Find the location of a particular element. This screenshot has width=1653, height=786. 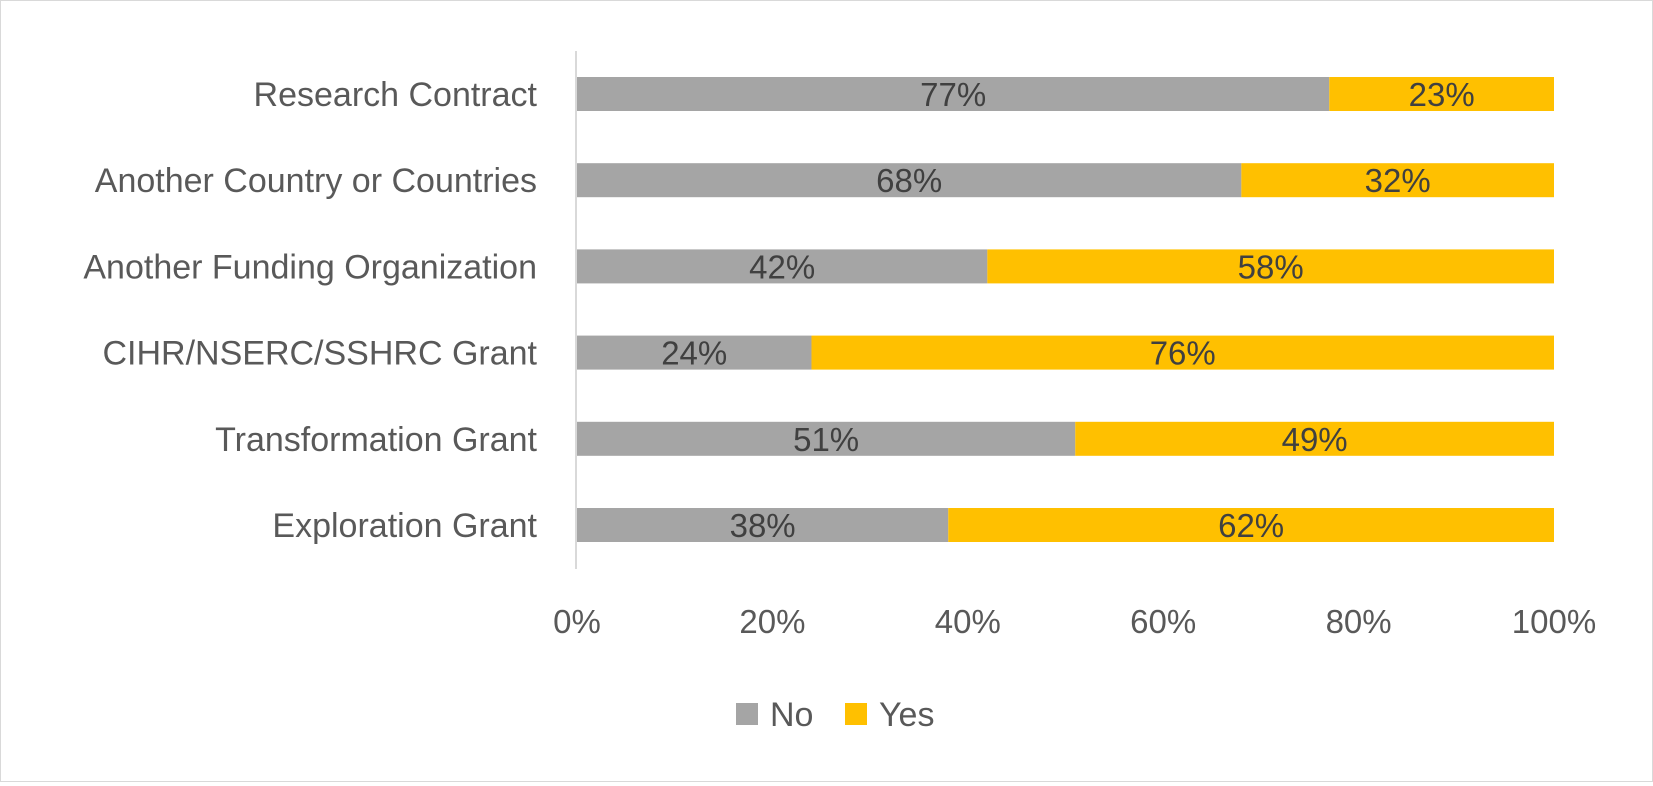

bar-yes-transformation-grant is located at coordinates (1314, 438).